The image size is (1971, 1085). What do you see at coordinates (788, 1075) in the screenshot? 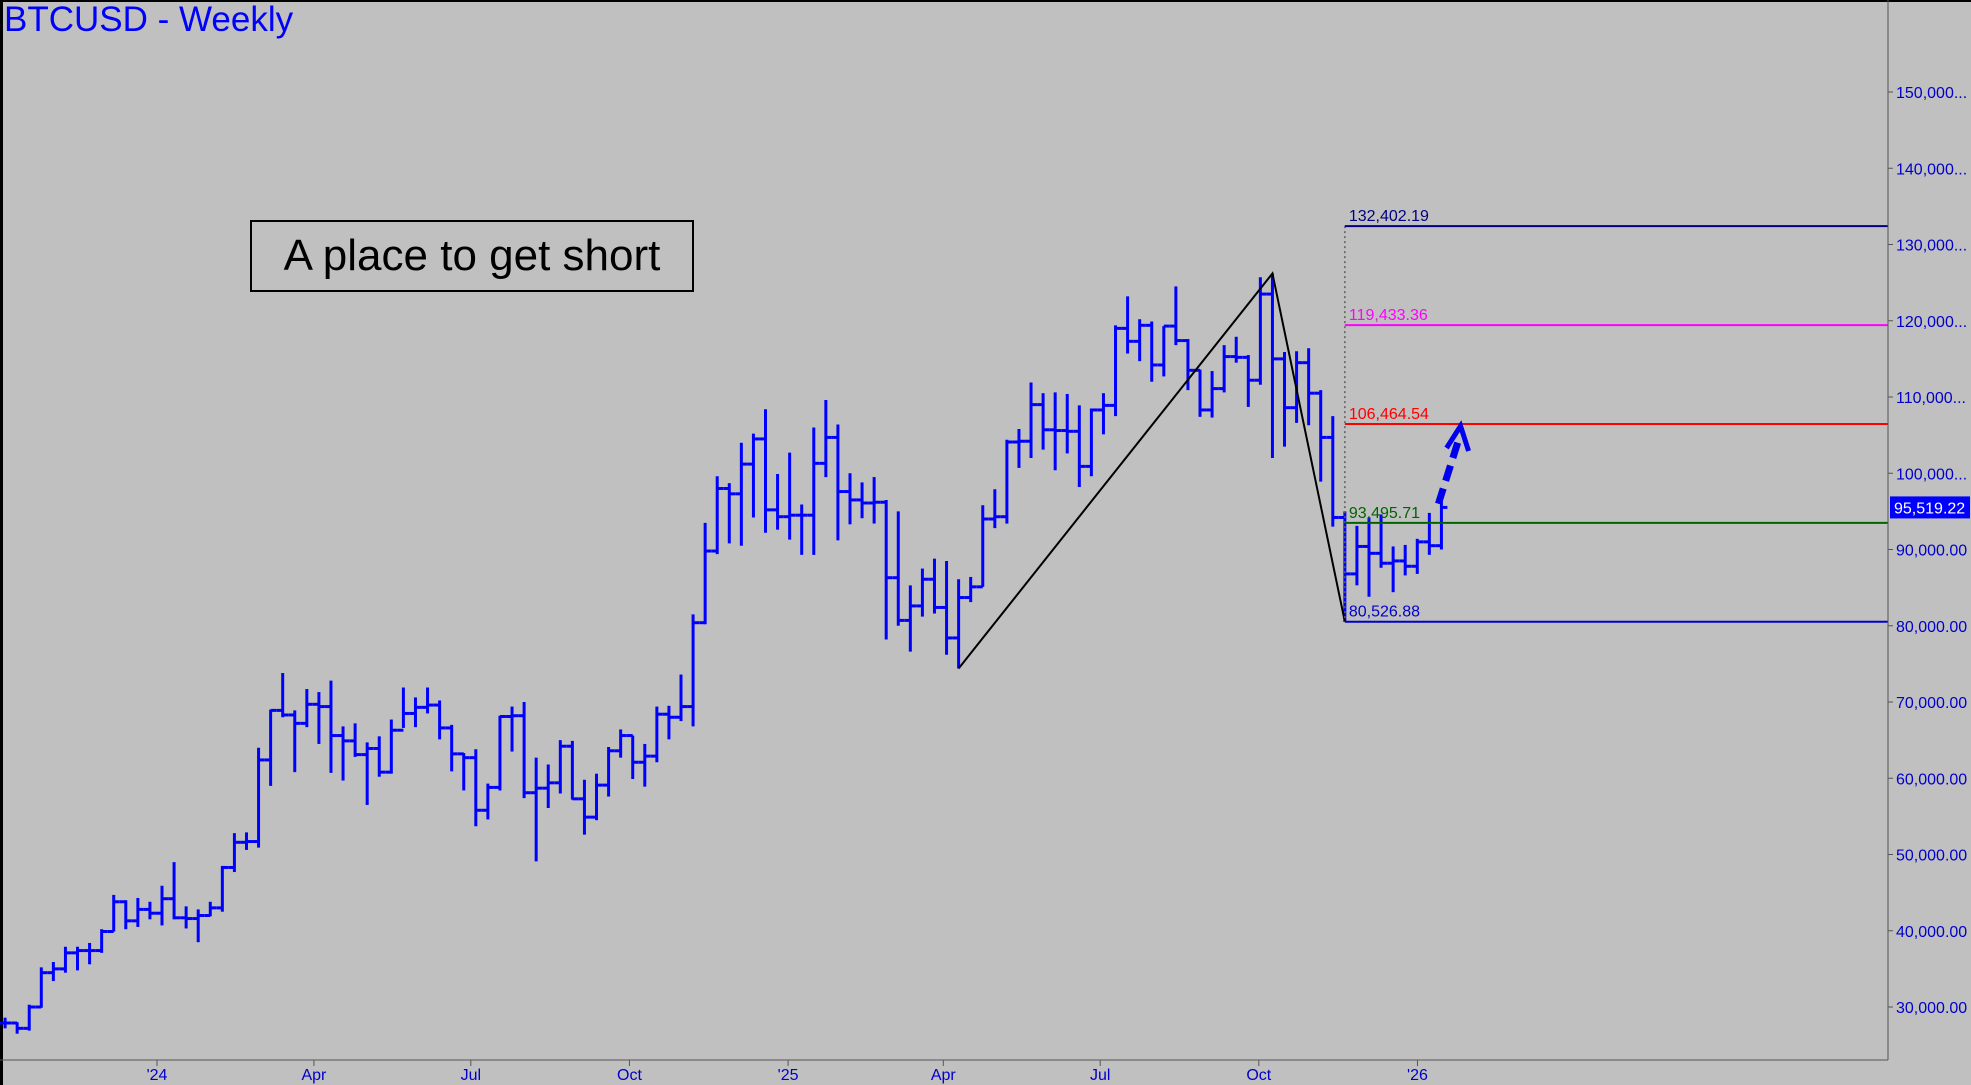
I see `x-tick-label: '25` at bounding box center [788, 1075].